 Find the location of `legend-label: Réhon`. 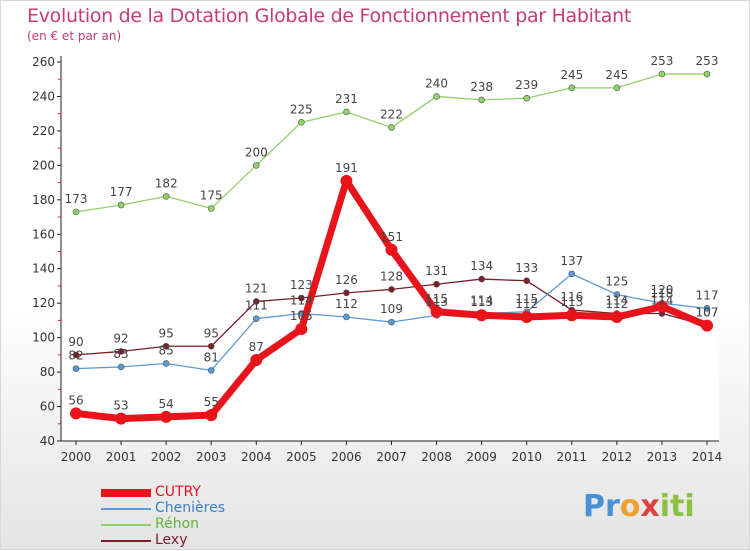

legend-label: Réhon is located at coordinates (177, 524).